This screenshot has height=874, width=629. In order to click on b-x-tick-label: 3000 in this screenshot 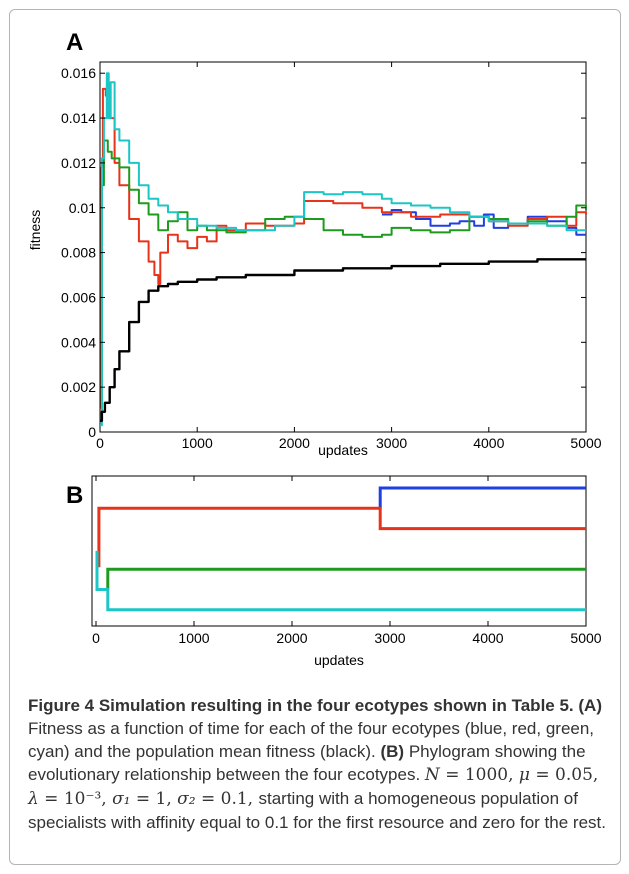, I will do `click(389, 638)`.